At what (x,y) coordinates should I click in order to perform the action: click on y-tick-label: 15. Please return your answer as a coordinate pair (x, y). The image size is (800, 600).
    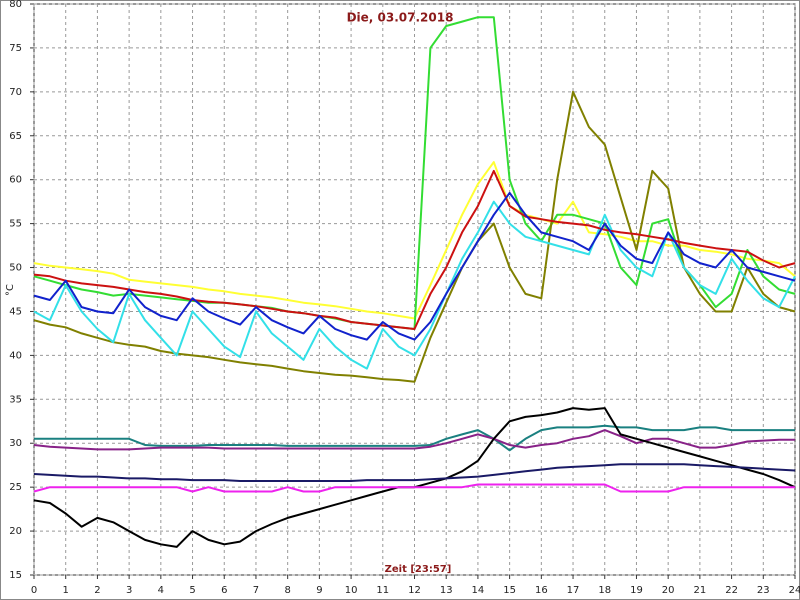
    Looking at the image, I should click on (15, 575).